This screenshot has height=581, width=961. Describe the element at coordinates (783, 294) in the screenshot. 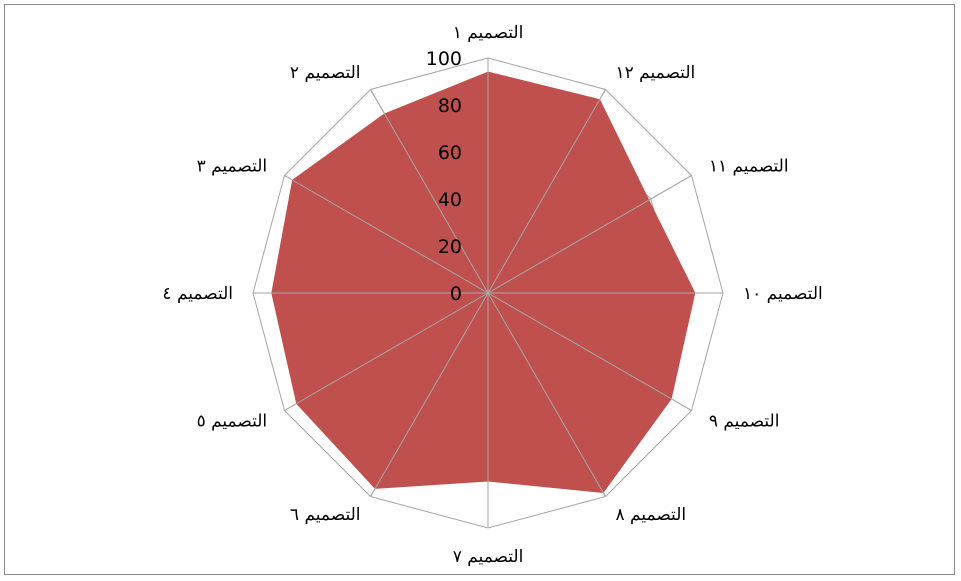

I see `category-label-4: التصميم ١٠` at that location.